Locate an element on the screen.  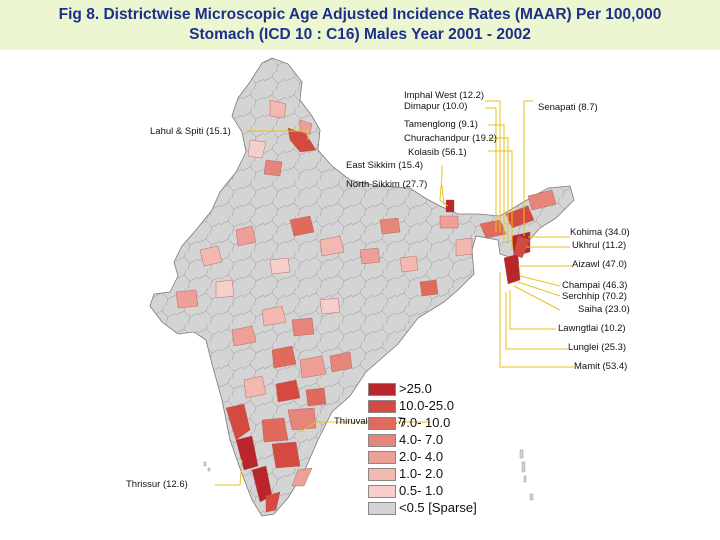
label-imphal-west: Imphal West (12.2) is located at coordinates (444, 95).